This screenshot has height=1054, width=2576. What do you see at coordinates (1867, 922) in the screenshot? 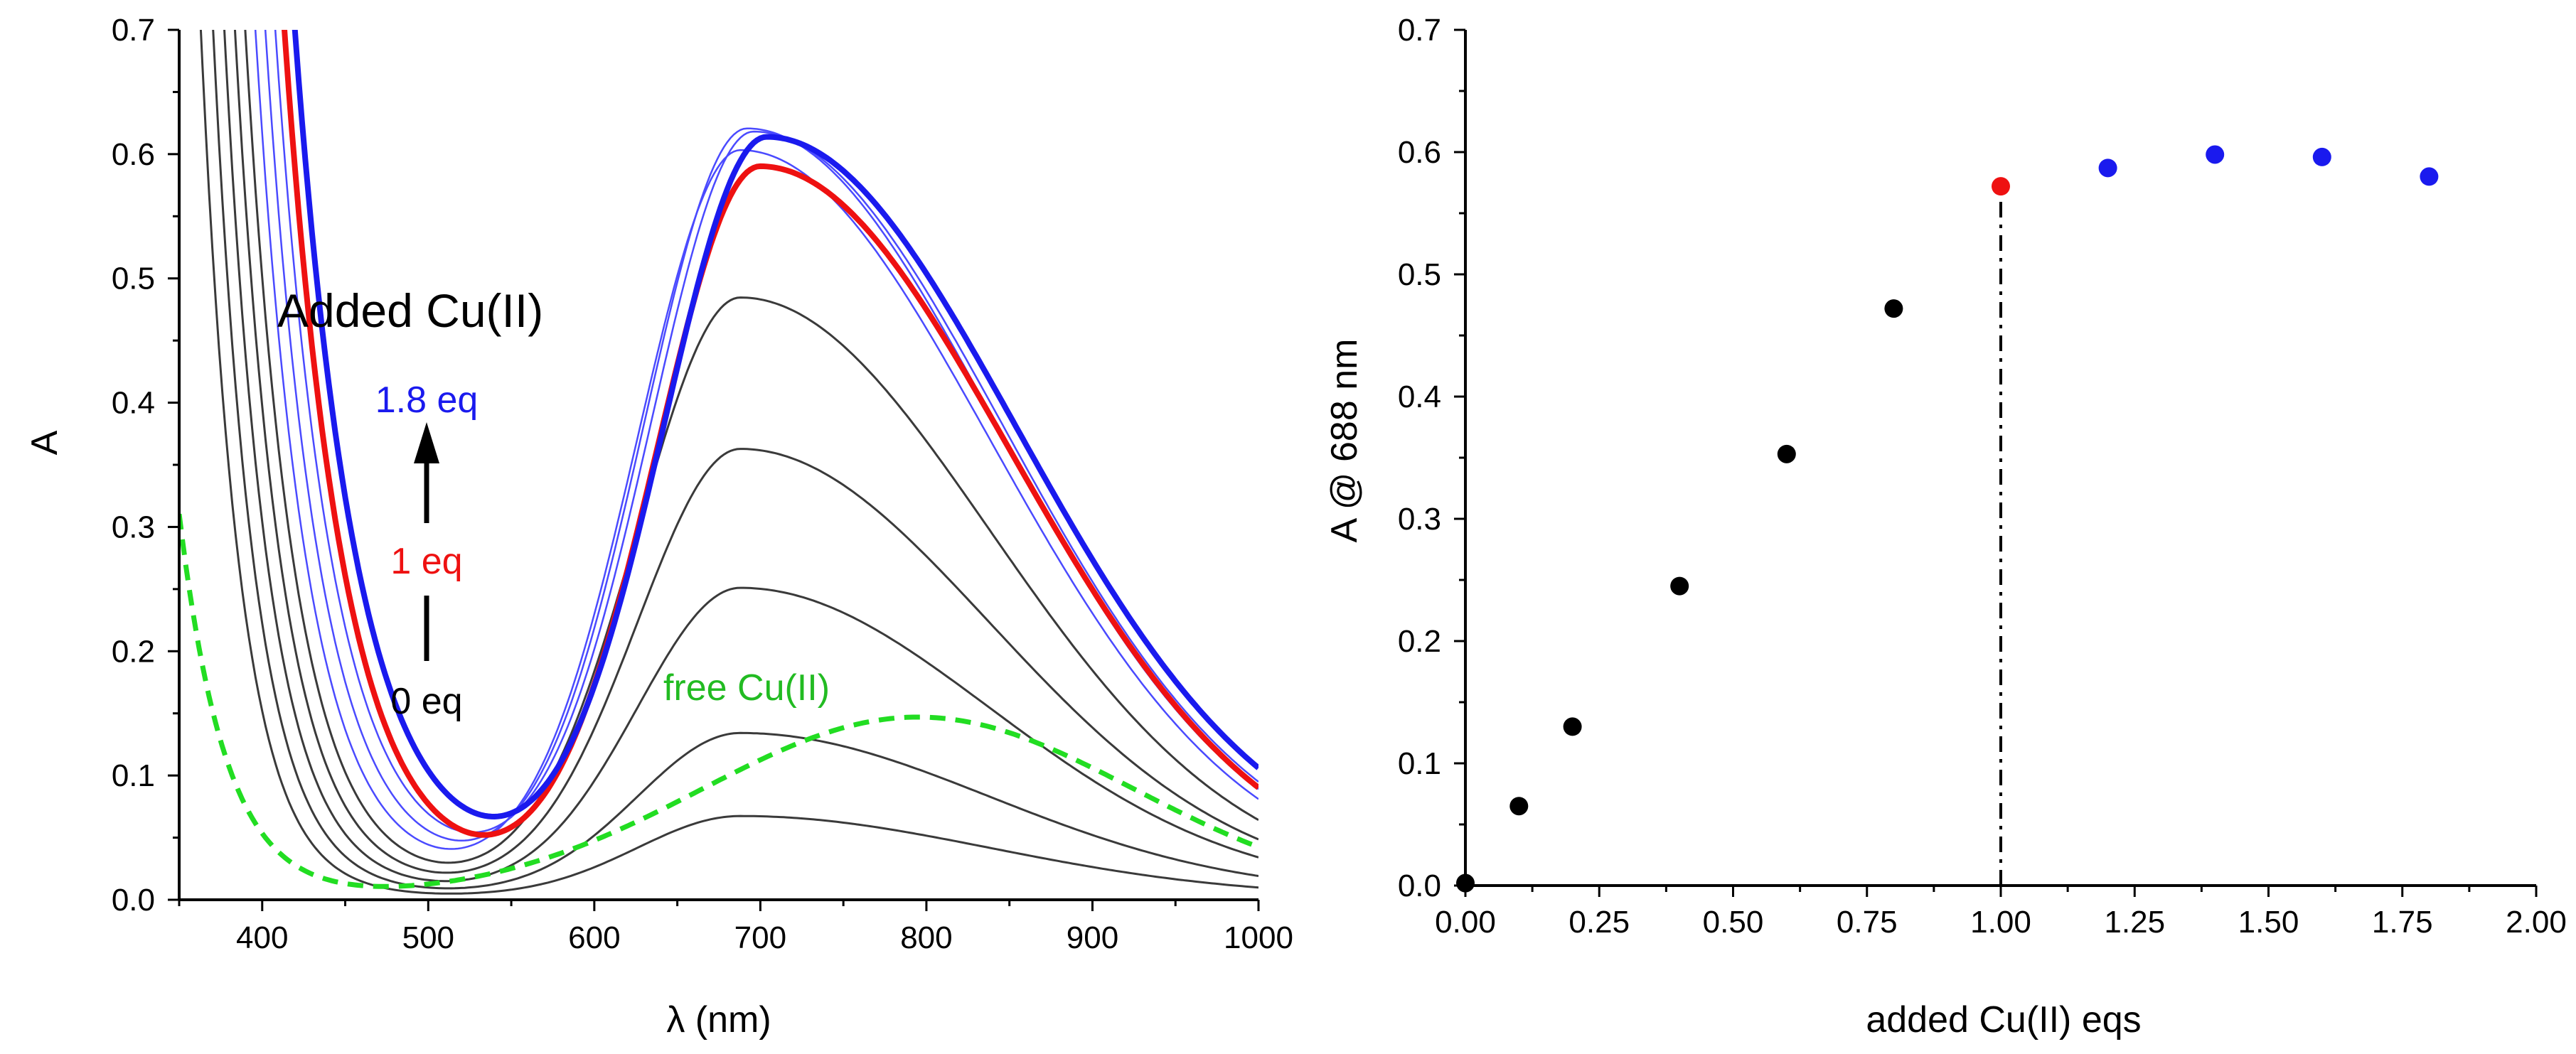
I see `x-tick-label-right: 0.75` at bounding box center [1867, 922].